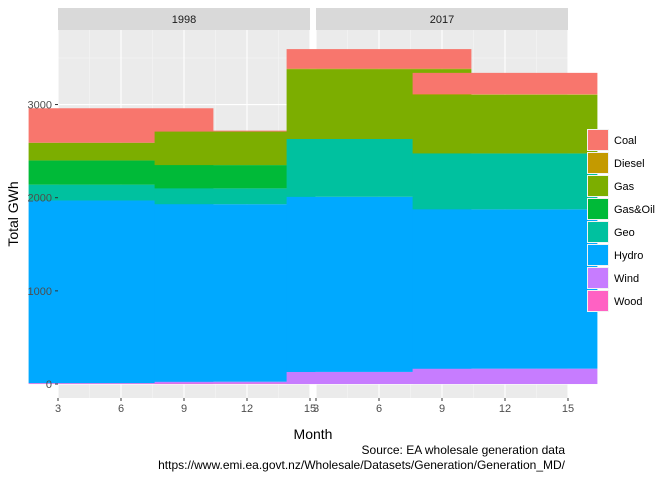  What do you see at coordinates (247, 382) in the screenshot?
I see `bar-segment-1998-month12-wind` at bounding box center [247, 382].